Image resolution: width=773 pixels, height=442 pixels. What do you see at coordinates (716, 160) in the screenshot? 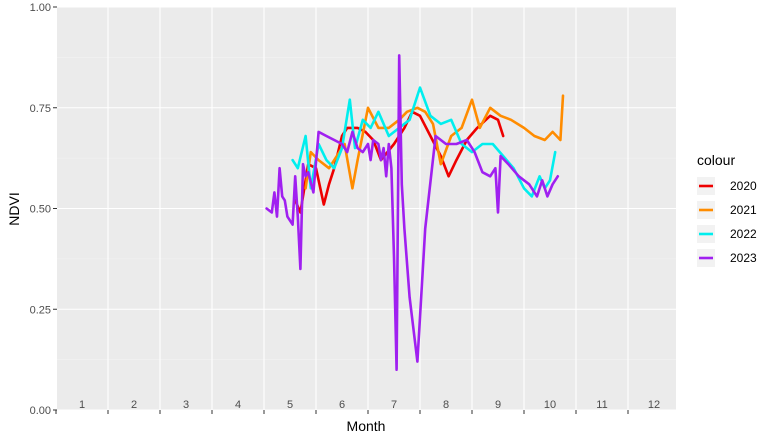
I see `legend-title: colour` at bounding box center [716, 160].